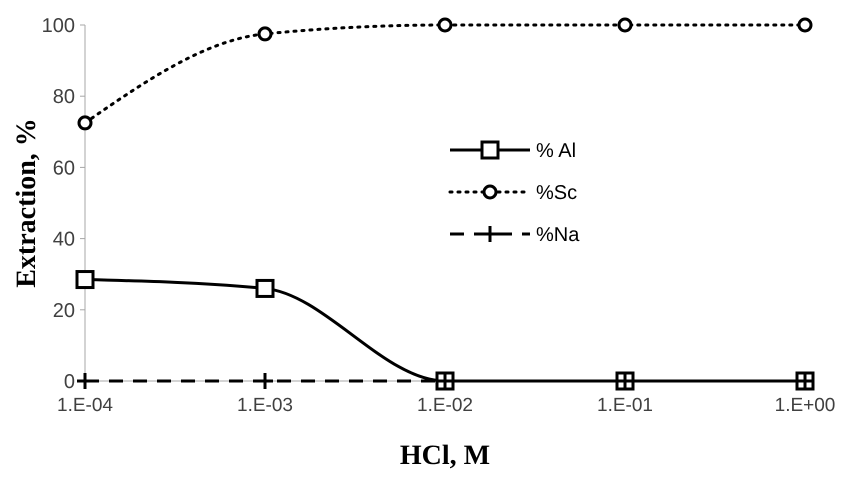 The height and width of the screenshot is (482, 853). Describe the element at coordinates (69, 382) in the screenshot. I see `y-tick-label: 0` at that location.